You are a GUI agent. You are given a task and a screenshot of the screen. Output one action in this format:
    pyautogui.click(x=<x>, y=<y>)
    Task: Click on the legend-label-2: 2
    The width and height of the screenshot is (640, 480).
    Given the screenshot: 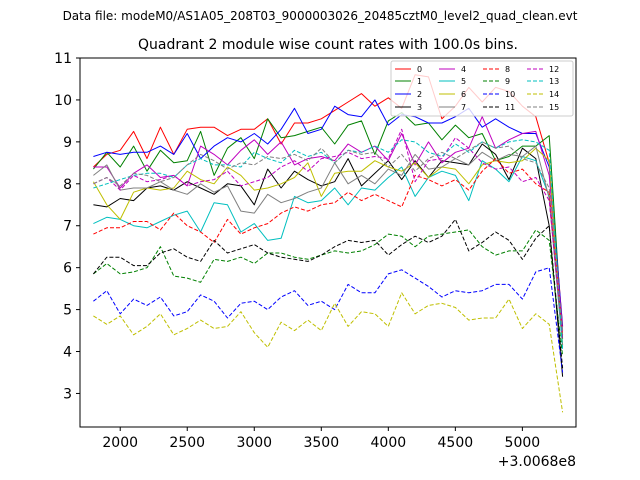 What is the action you would take?
    pyautogui.click(x=419, y=94)
    